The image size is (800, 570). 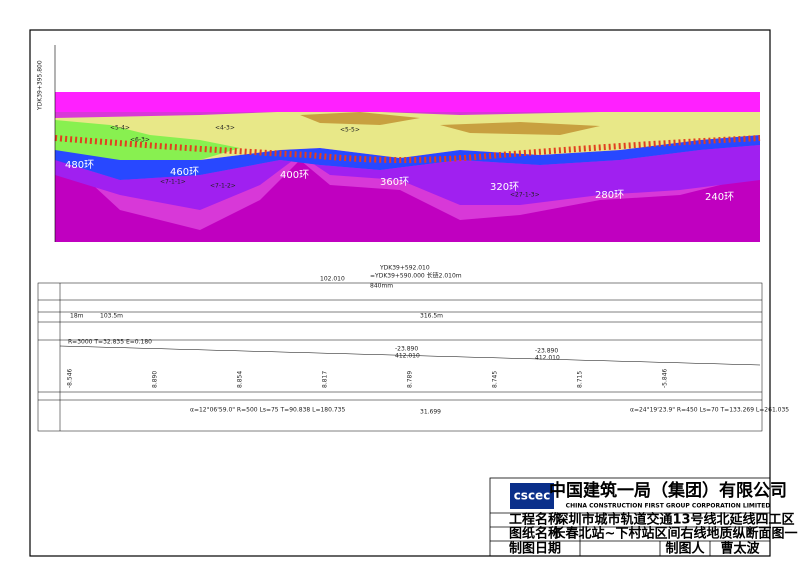 What do you see at coordinates (350, 130) in the screenshot?
I see `stratum-label: <5-5>` at bounding box center [350, 130].